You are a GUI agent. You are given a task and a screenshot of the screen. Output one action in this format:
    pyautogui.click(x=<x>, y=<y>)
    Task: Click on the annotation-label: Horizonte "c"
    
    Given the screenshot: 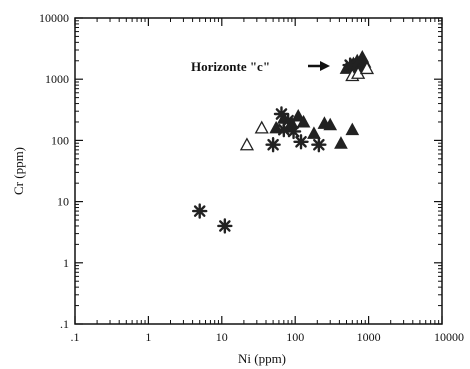 What is the action you would take?
    pyautogui.click(x=230, y=66)
    